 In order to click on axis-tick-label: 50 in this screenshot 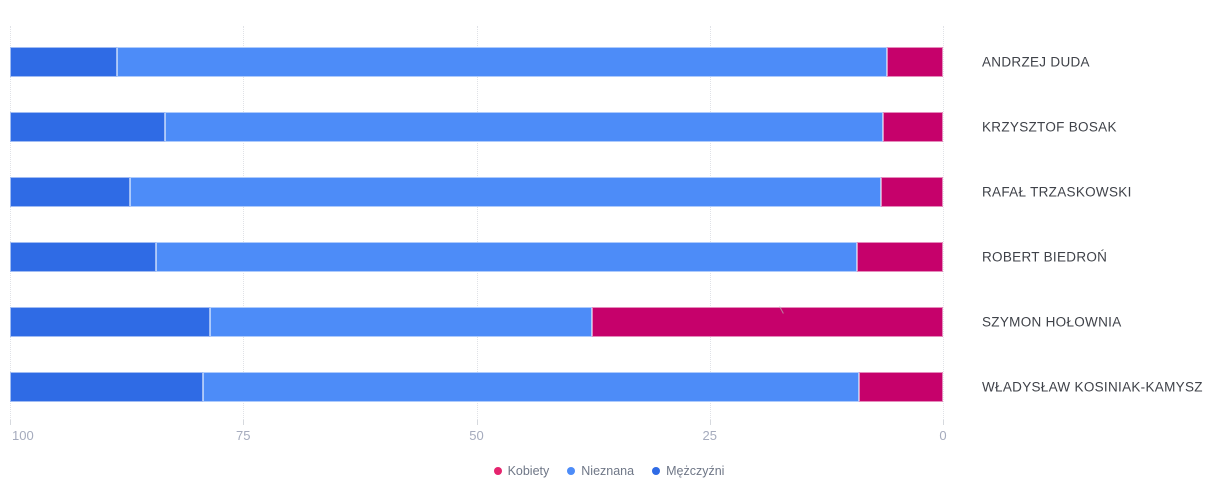, I will do `click(476, 435)`.